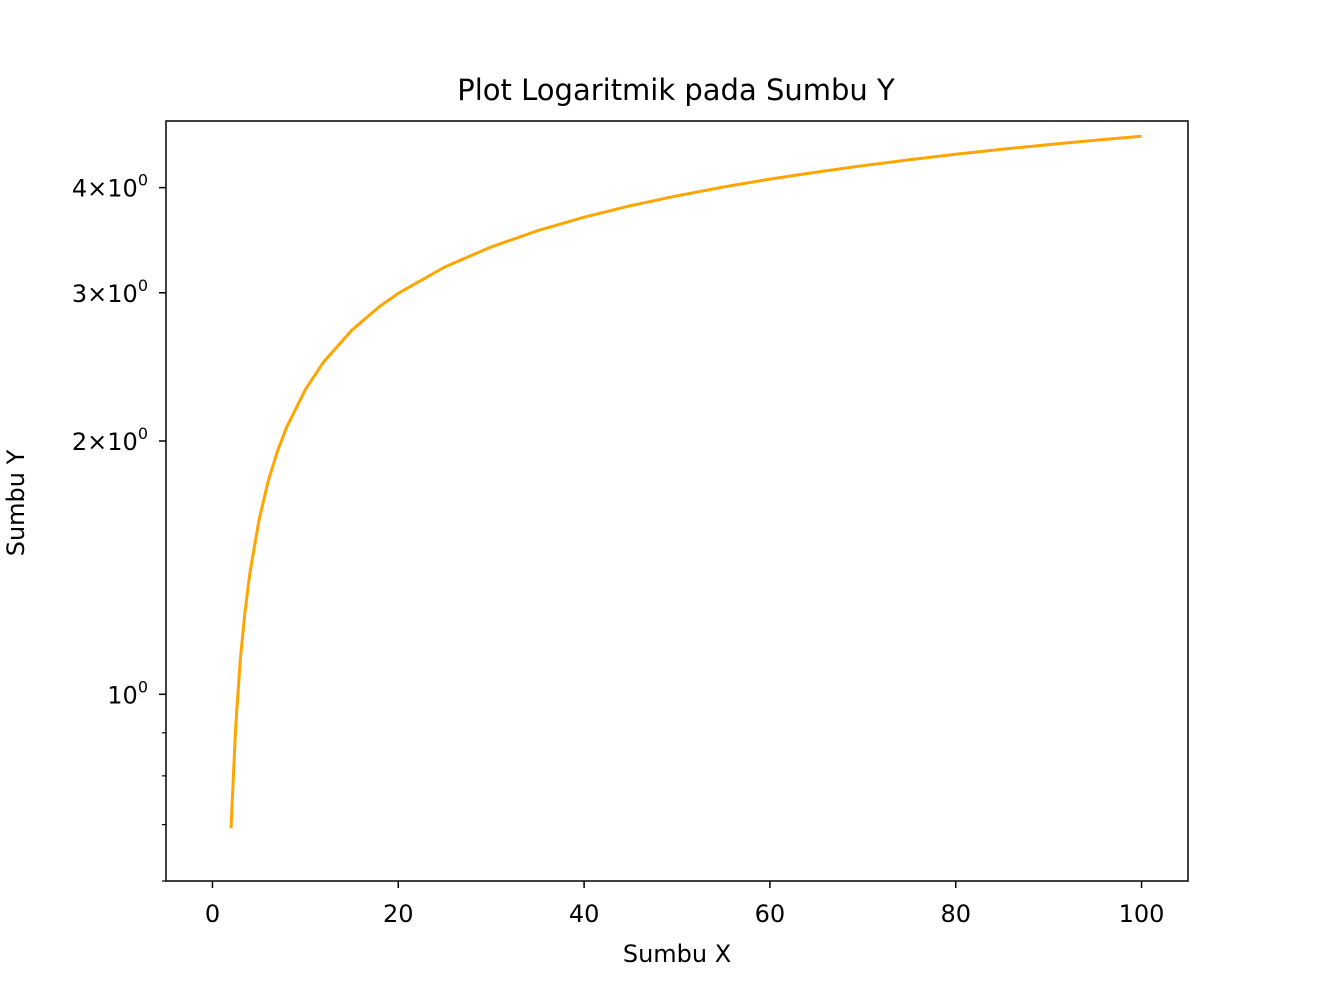 Image resolution: width=1320 pixels, height=990 pixels. What do you see at coordinates (676, 90) in the screenshot?
I see `chart-title: Plot Logaritmik pada Sumbu Y` at bounding box center [676, 90].